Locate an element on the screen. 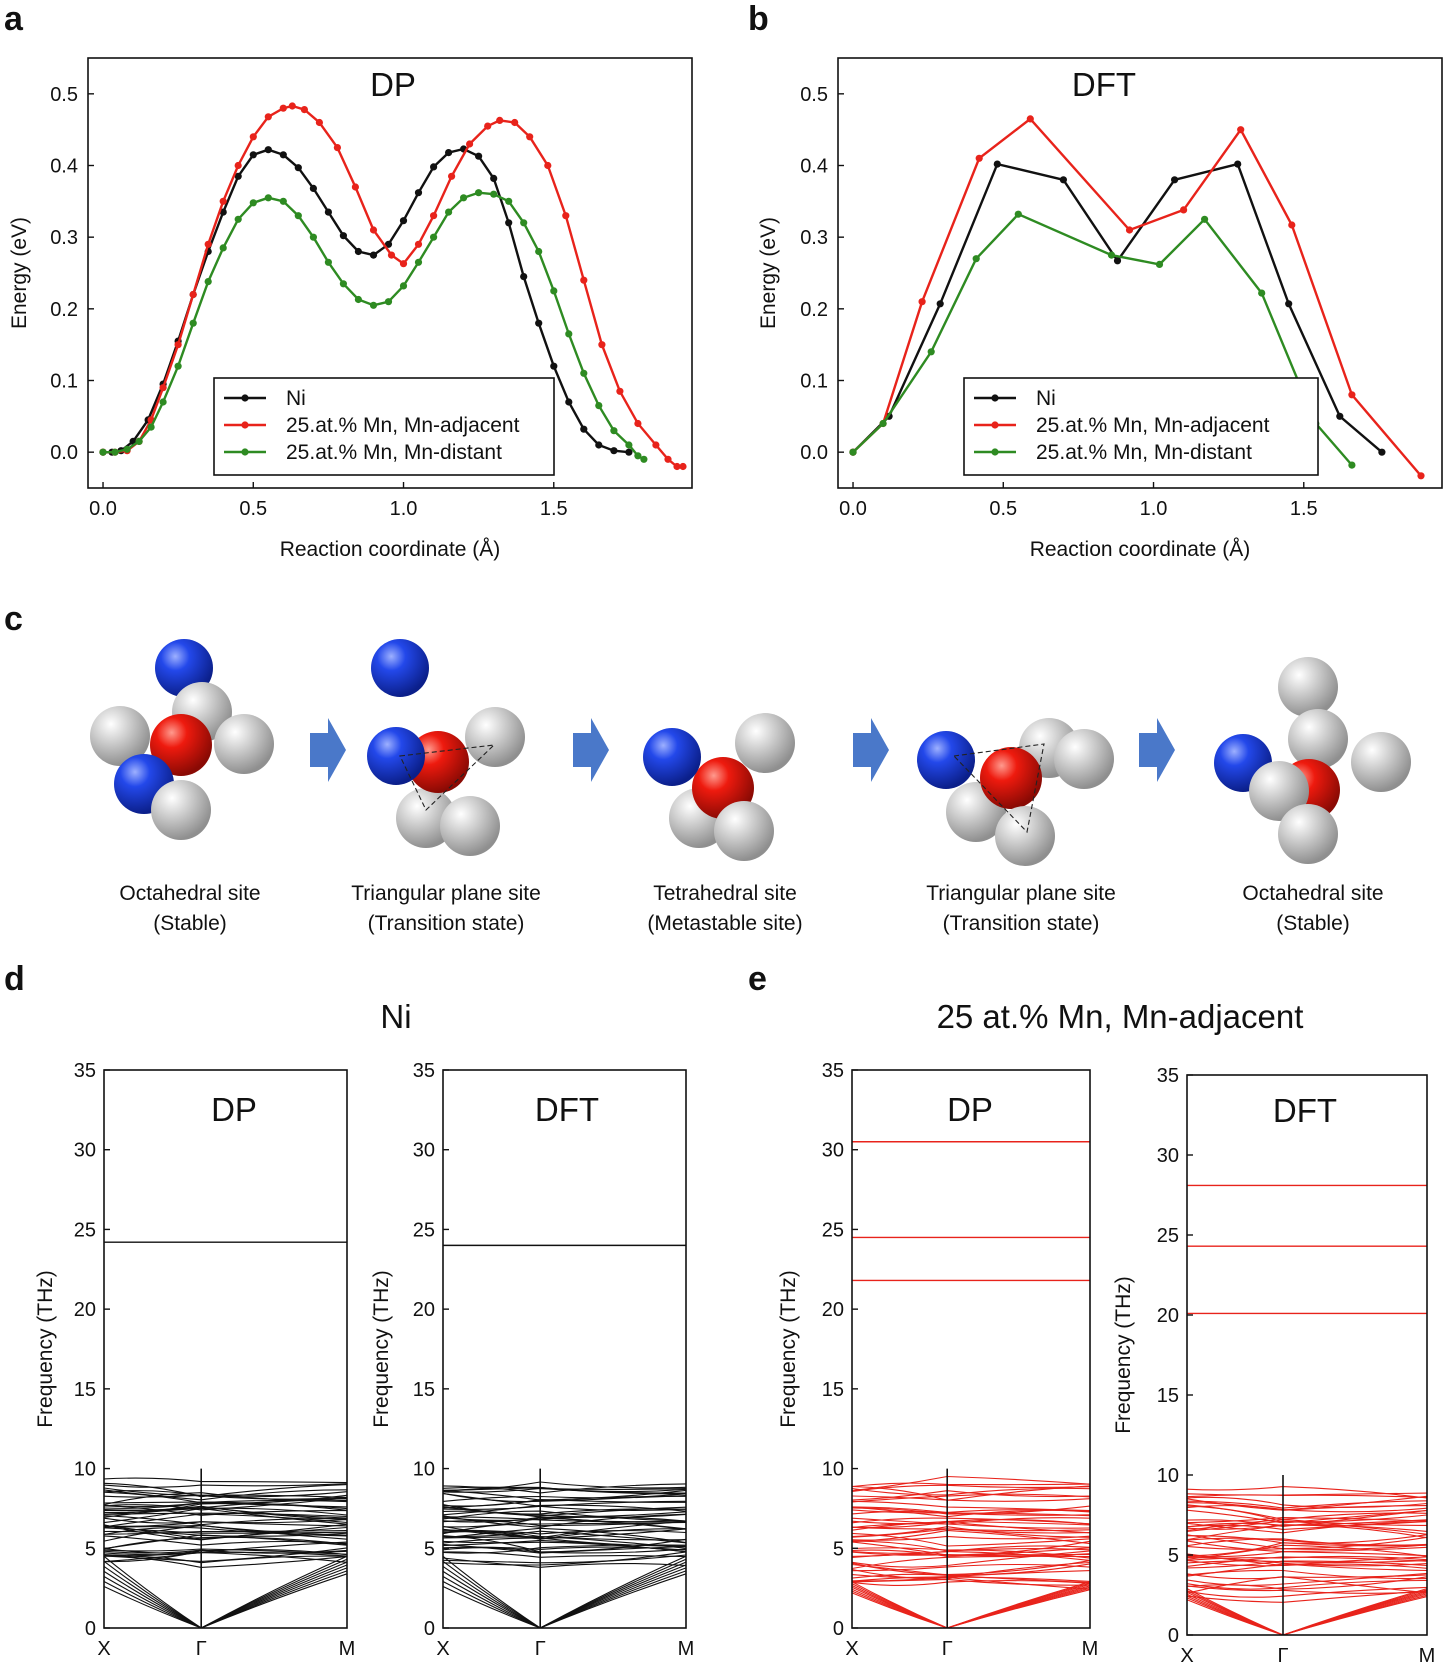 This screenshot has width=1450, height=1666. y-tick-label: 0.0 is located at coordinates (814, 453).